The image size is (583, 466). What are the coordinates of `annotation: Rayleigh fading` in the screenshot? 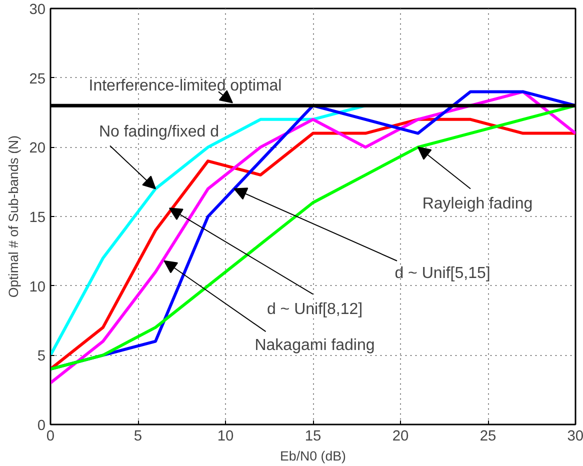 It's located at (477, 204).